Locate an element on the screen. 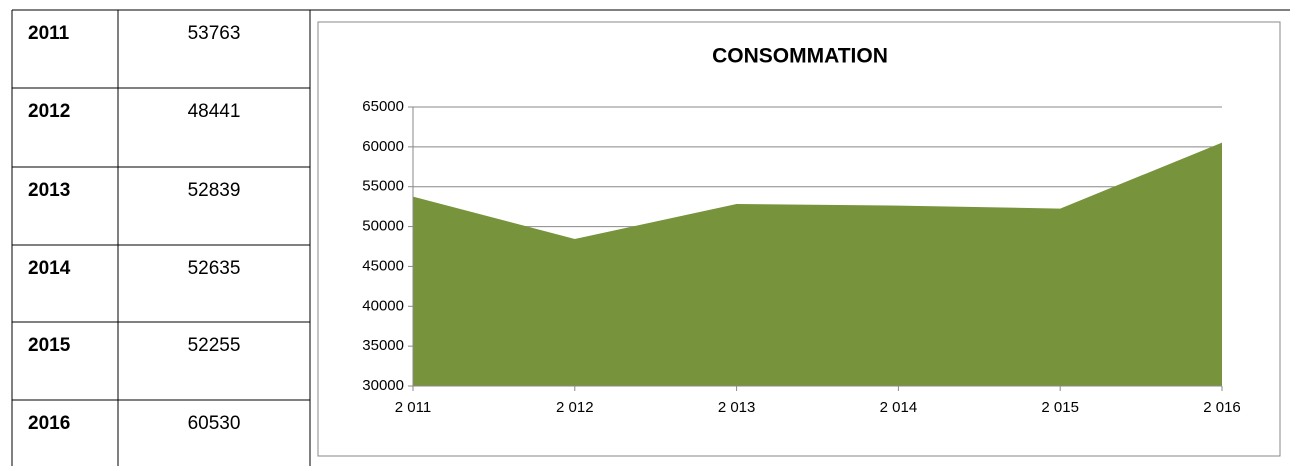 Image resolution: width=1299 pixels, height=471 pixels. x-tick-label: 2 014 is located at coordinates (899, 407).